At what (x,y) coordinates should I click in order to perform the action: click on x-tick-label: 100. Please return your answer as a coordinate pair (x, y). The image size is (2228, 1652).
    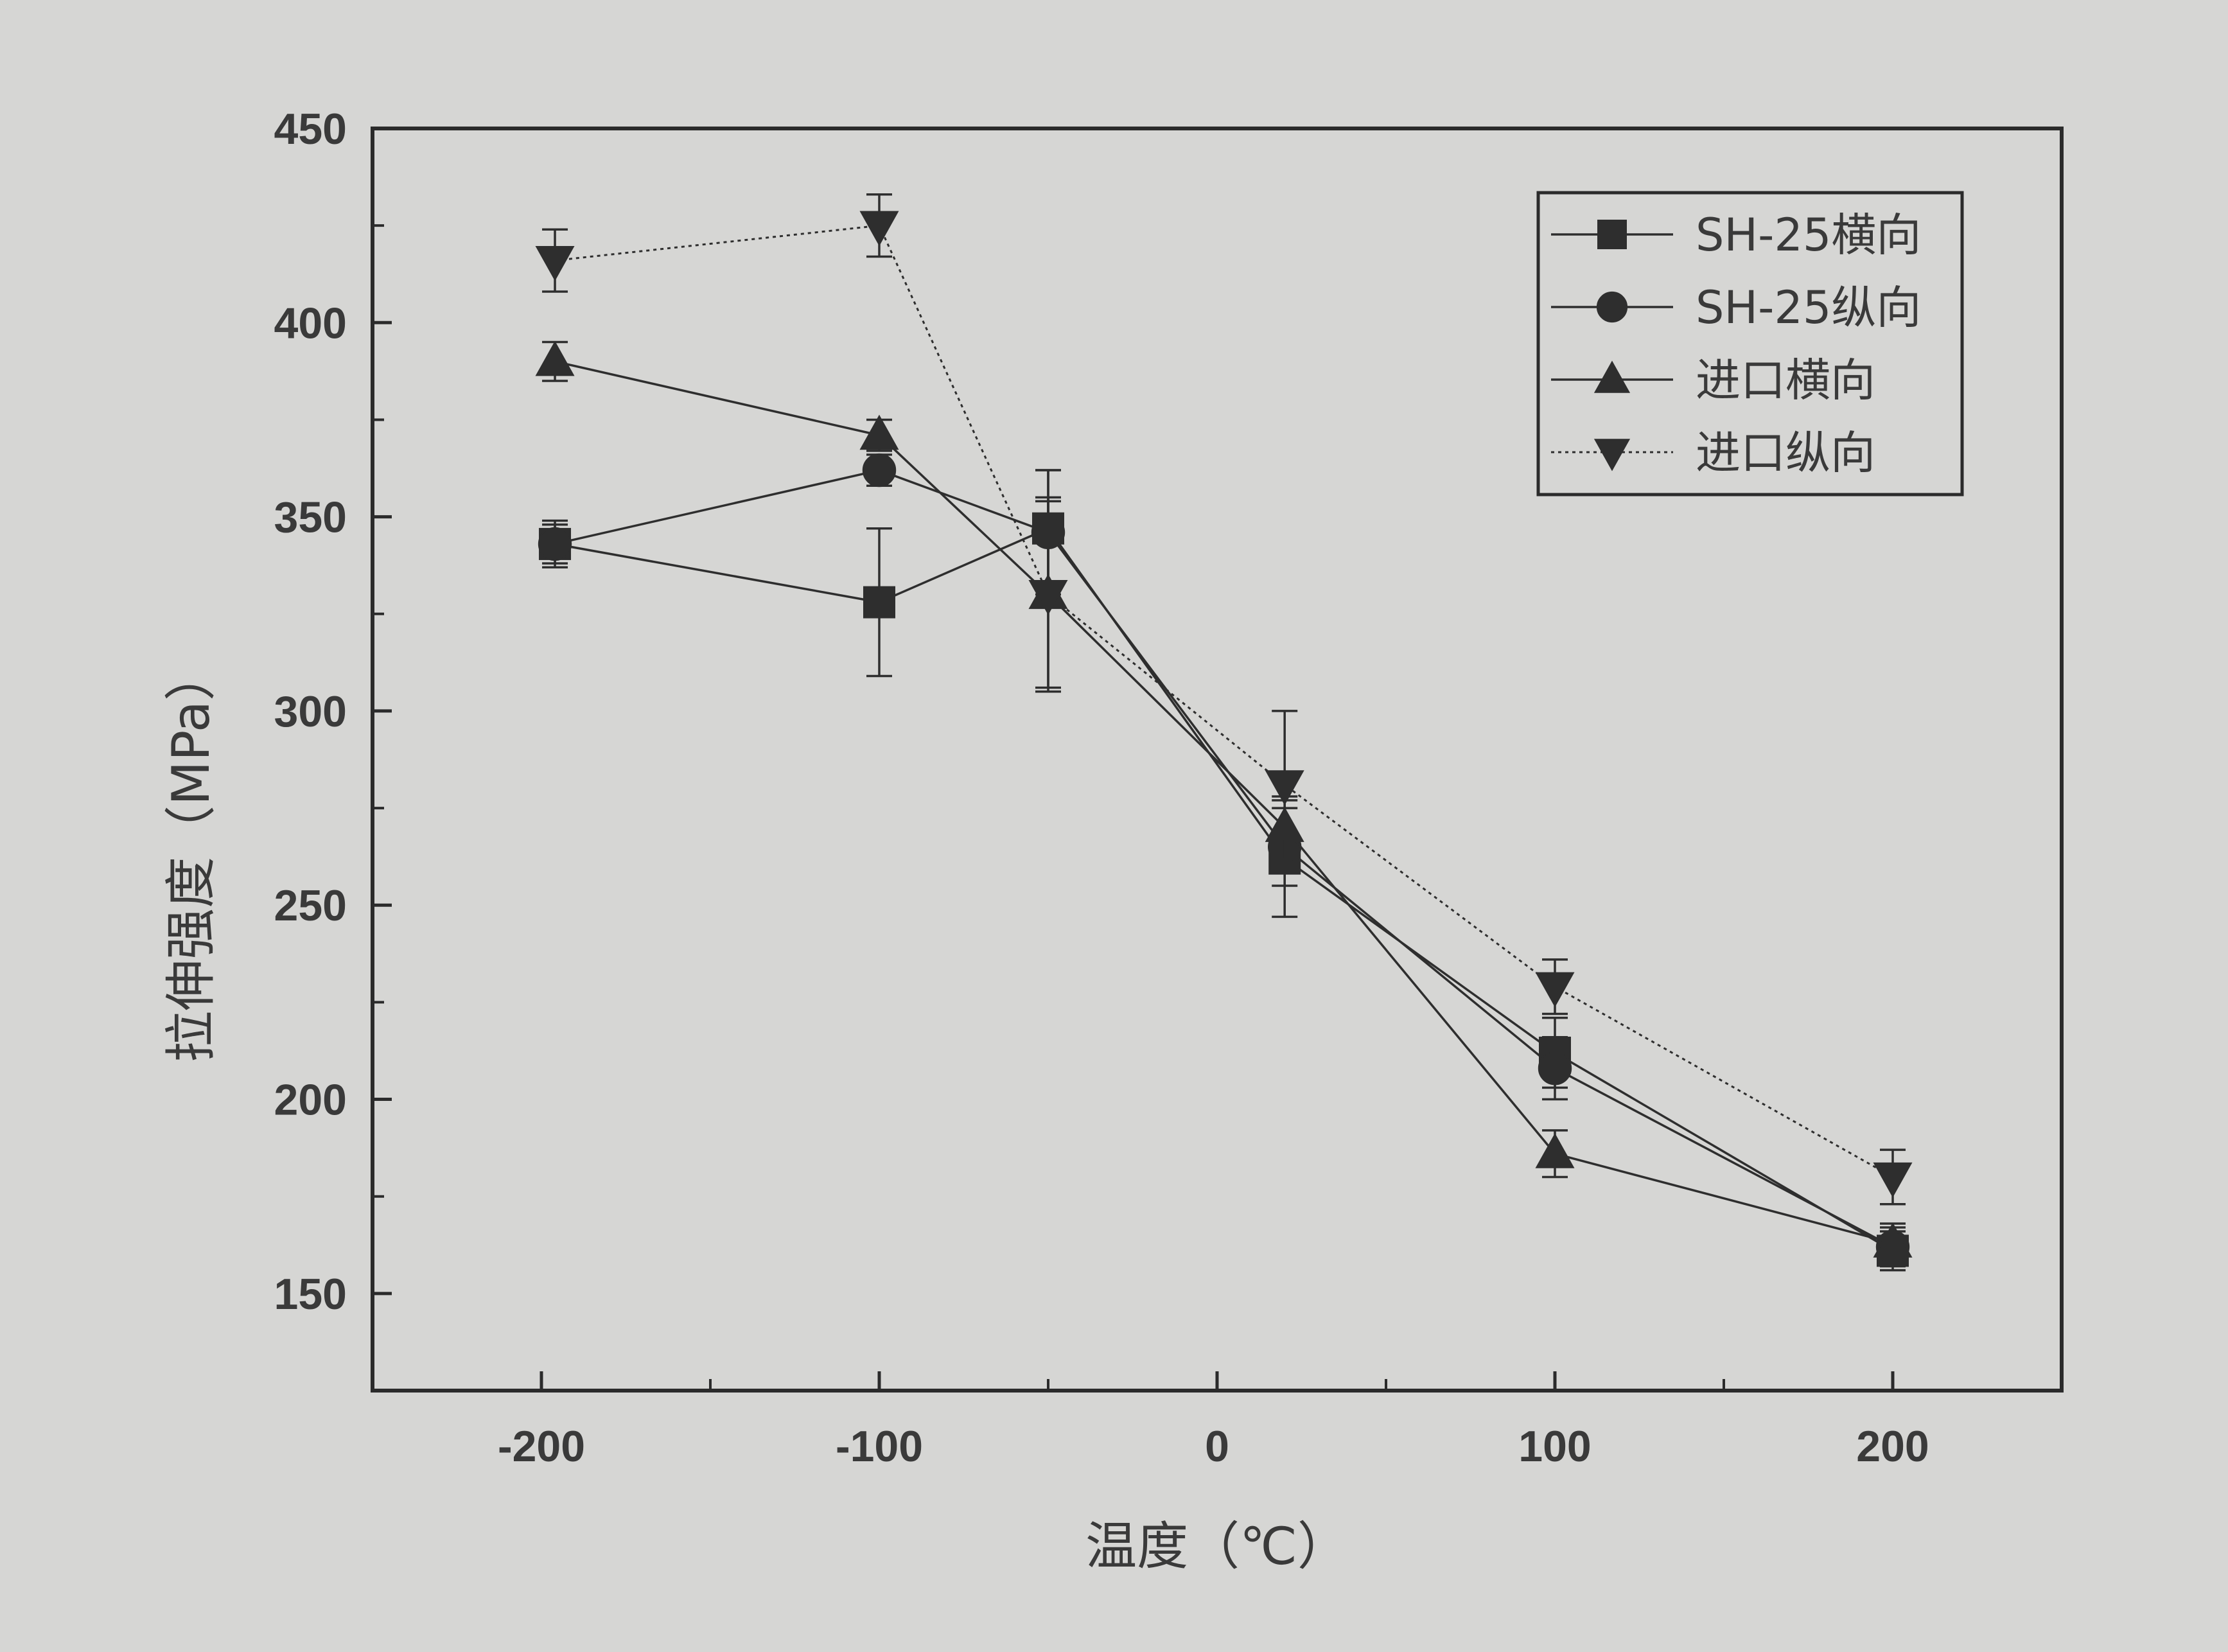
    Looking at the image, I should click on (1555, 1446).